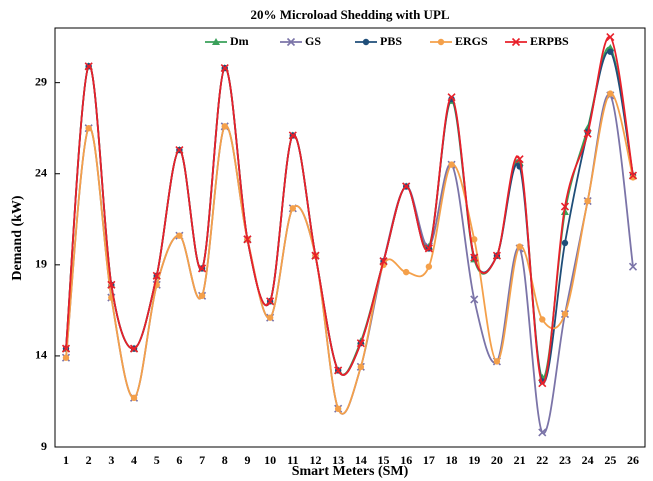  I want to click on x-tick-label: 18, so click(452, 460).